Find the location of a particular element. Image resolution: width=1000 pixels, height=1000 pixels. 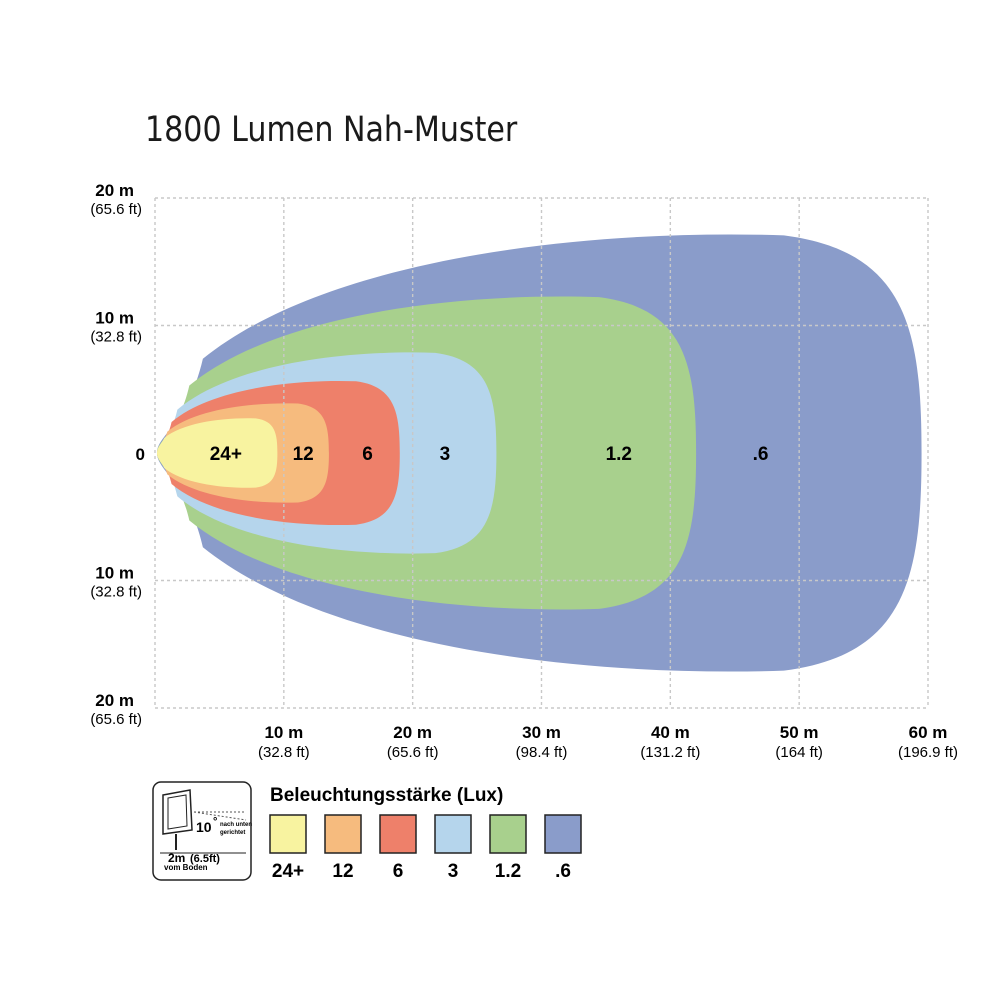

zone-label: 24+ is located at coordinates (226, 454).